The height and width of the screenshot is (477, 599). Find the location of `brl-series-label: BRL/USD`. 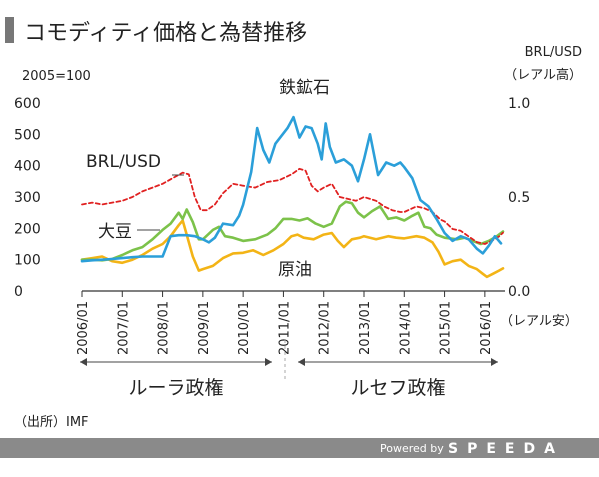

brl-series-label: BRL/USD is located at coordinates (123, 162).